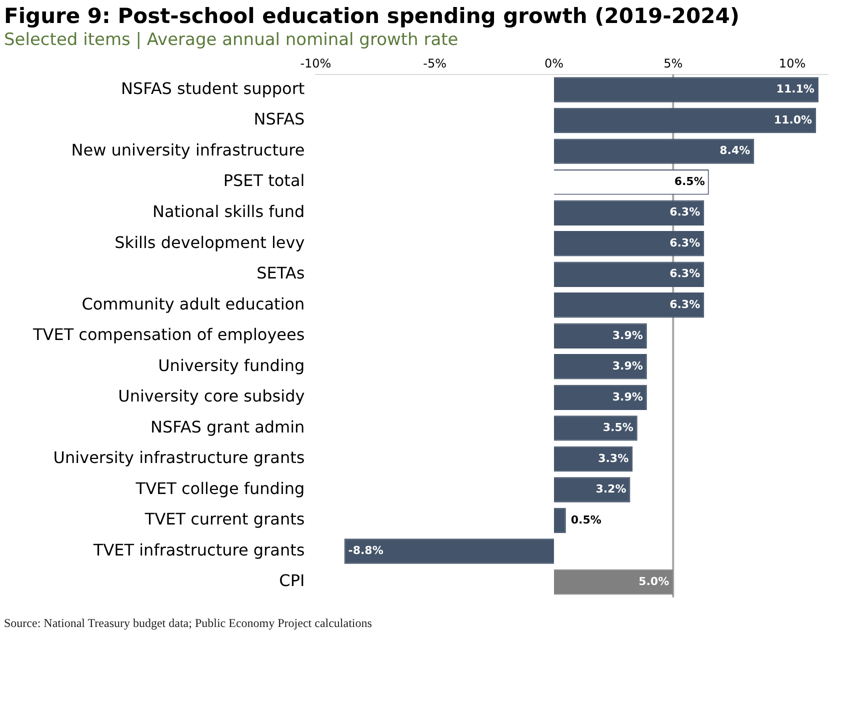 The height and width of the screenshot is (720, 858). Describe the element at coordinates (212, 88) in the screenshot. I see `y-tick-label: NSFAS student support` at that location.